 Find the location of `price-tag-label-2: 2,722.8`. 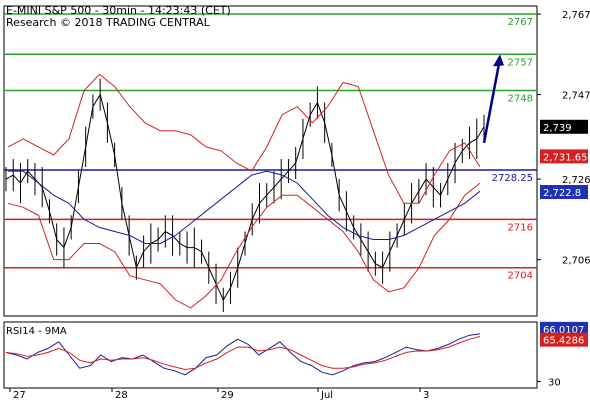

price-tag-label-2: 2,722.8 is located at coordinates (562, 193).